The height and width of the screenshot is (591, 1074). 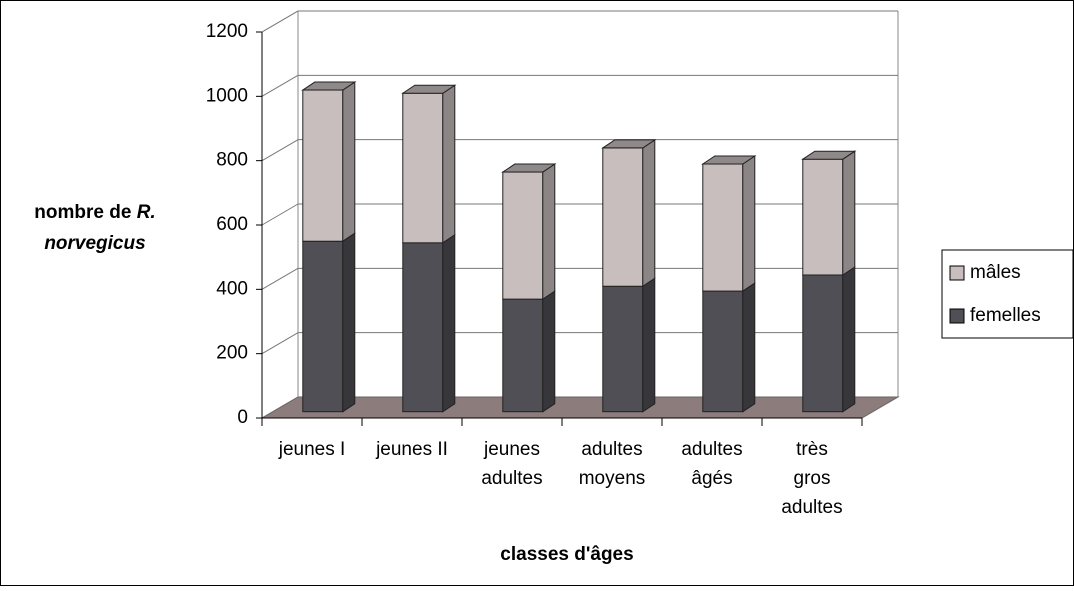 I want to click on x-tick-label: jeunes I, so click(x=312, y=449).